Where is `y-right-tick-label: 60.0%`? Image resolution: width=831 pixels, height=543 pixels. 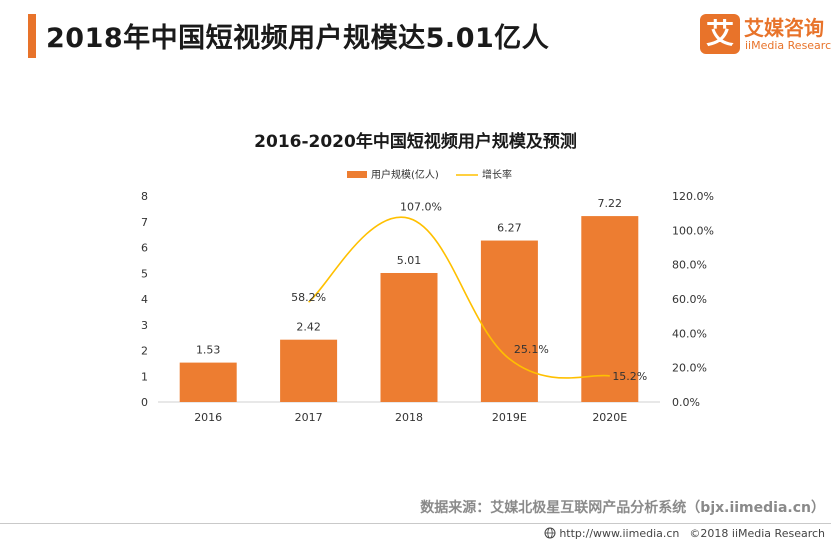 y-right-tick-label: 60.0% is located at coordinates (689, 299).